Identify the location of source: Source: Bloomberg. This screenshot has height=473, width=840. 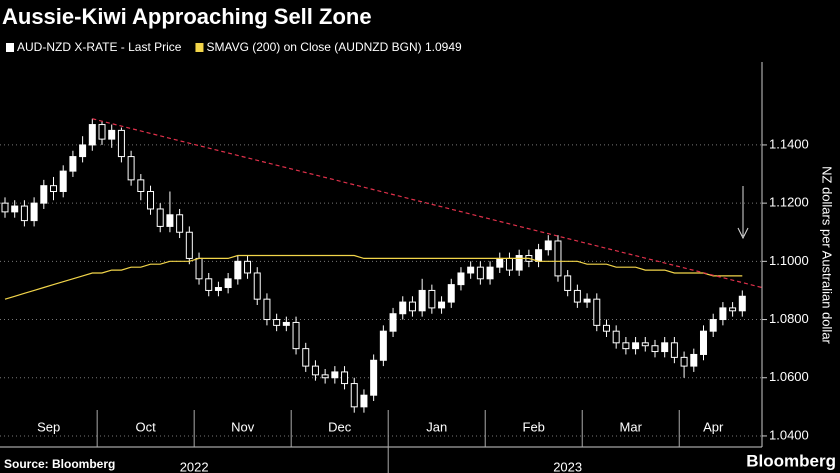
(59, 464).